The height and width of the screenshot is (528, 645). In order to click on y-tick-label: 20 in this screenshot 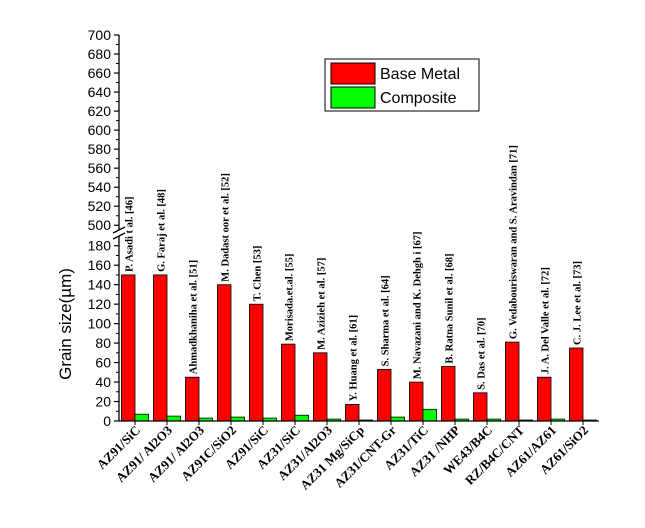, I will do `click(103, 402)`.